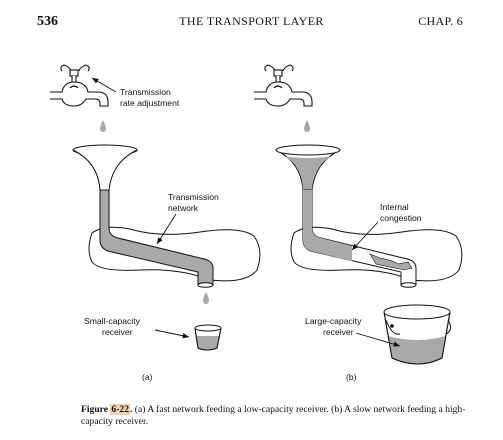  I want to click on label-large-capacity-1: Large-capacity, so click(333, 321).